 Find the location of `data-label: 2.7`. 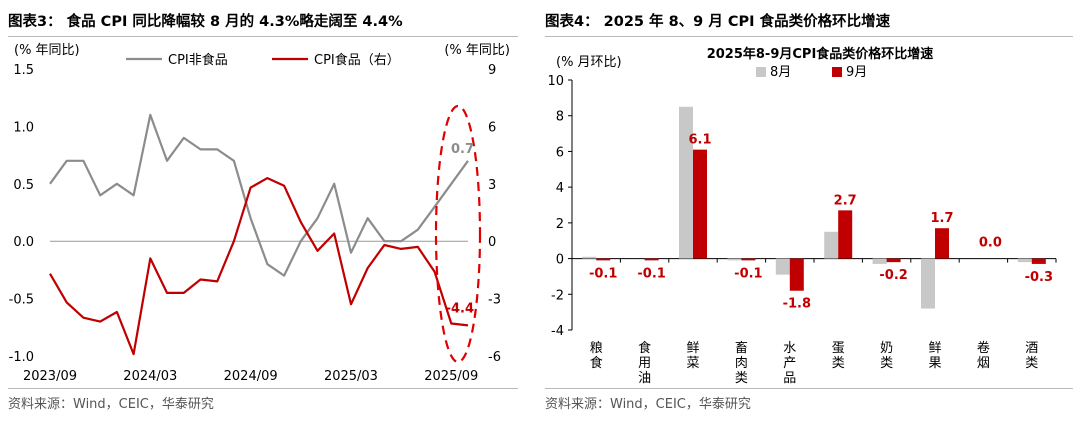

data-label: 2.7 is located at coordinates (845, 200).